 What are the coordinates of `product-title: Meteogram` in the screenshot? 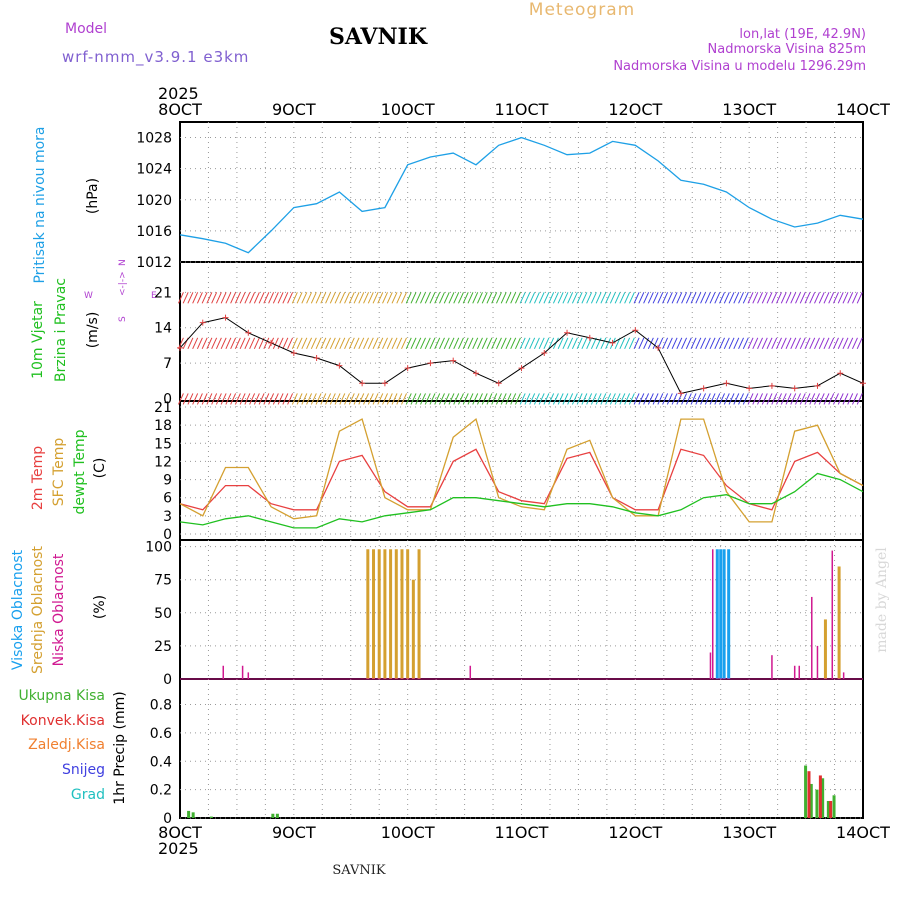 It's located at (582, 10).